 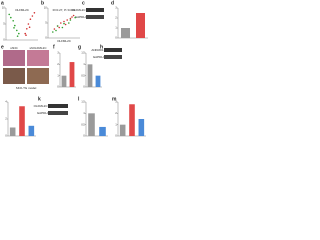 I want to click on annotation: OLFML2C, so click(x=22, y=10).